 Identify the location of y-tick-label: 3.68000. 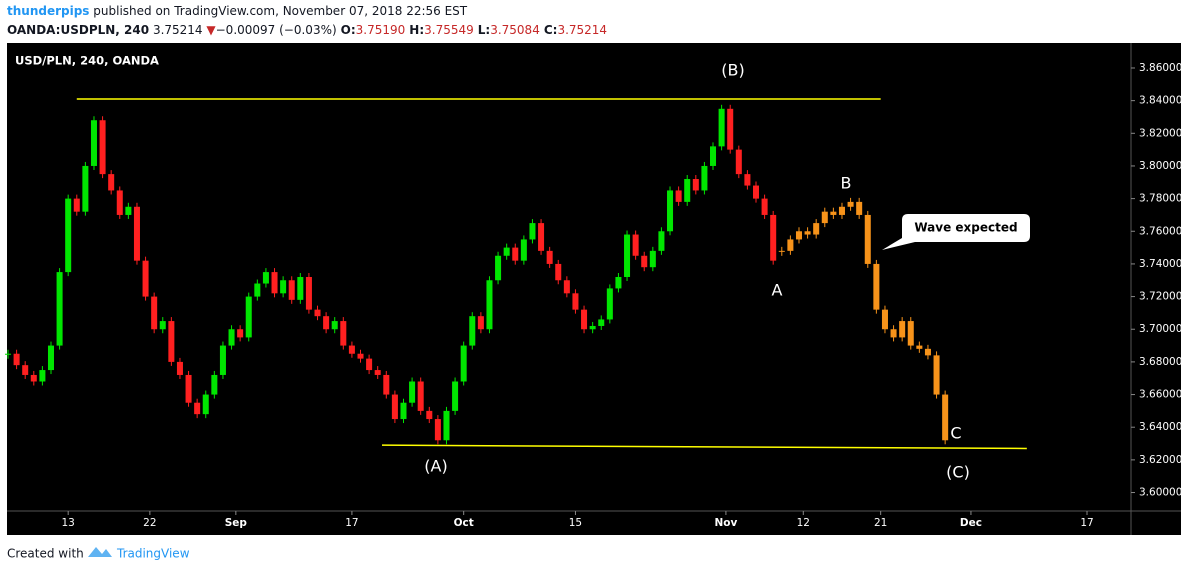
(1160, 362).